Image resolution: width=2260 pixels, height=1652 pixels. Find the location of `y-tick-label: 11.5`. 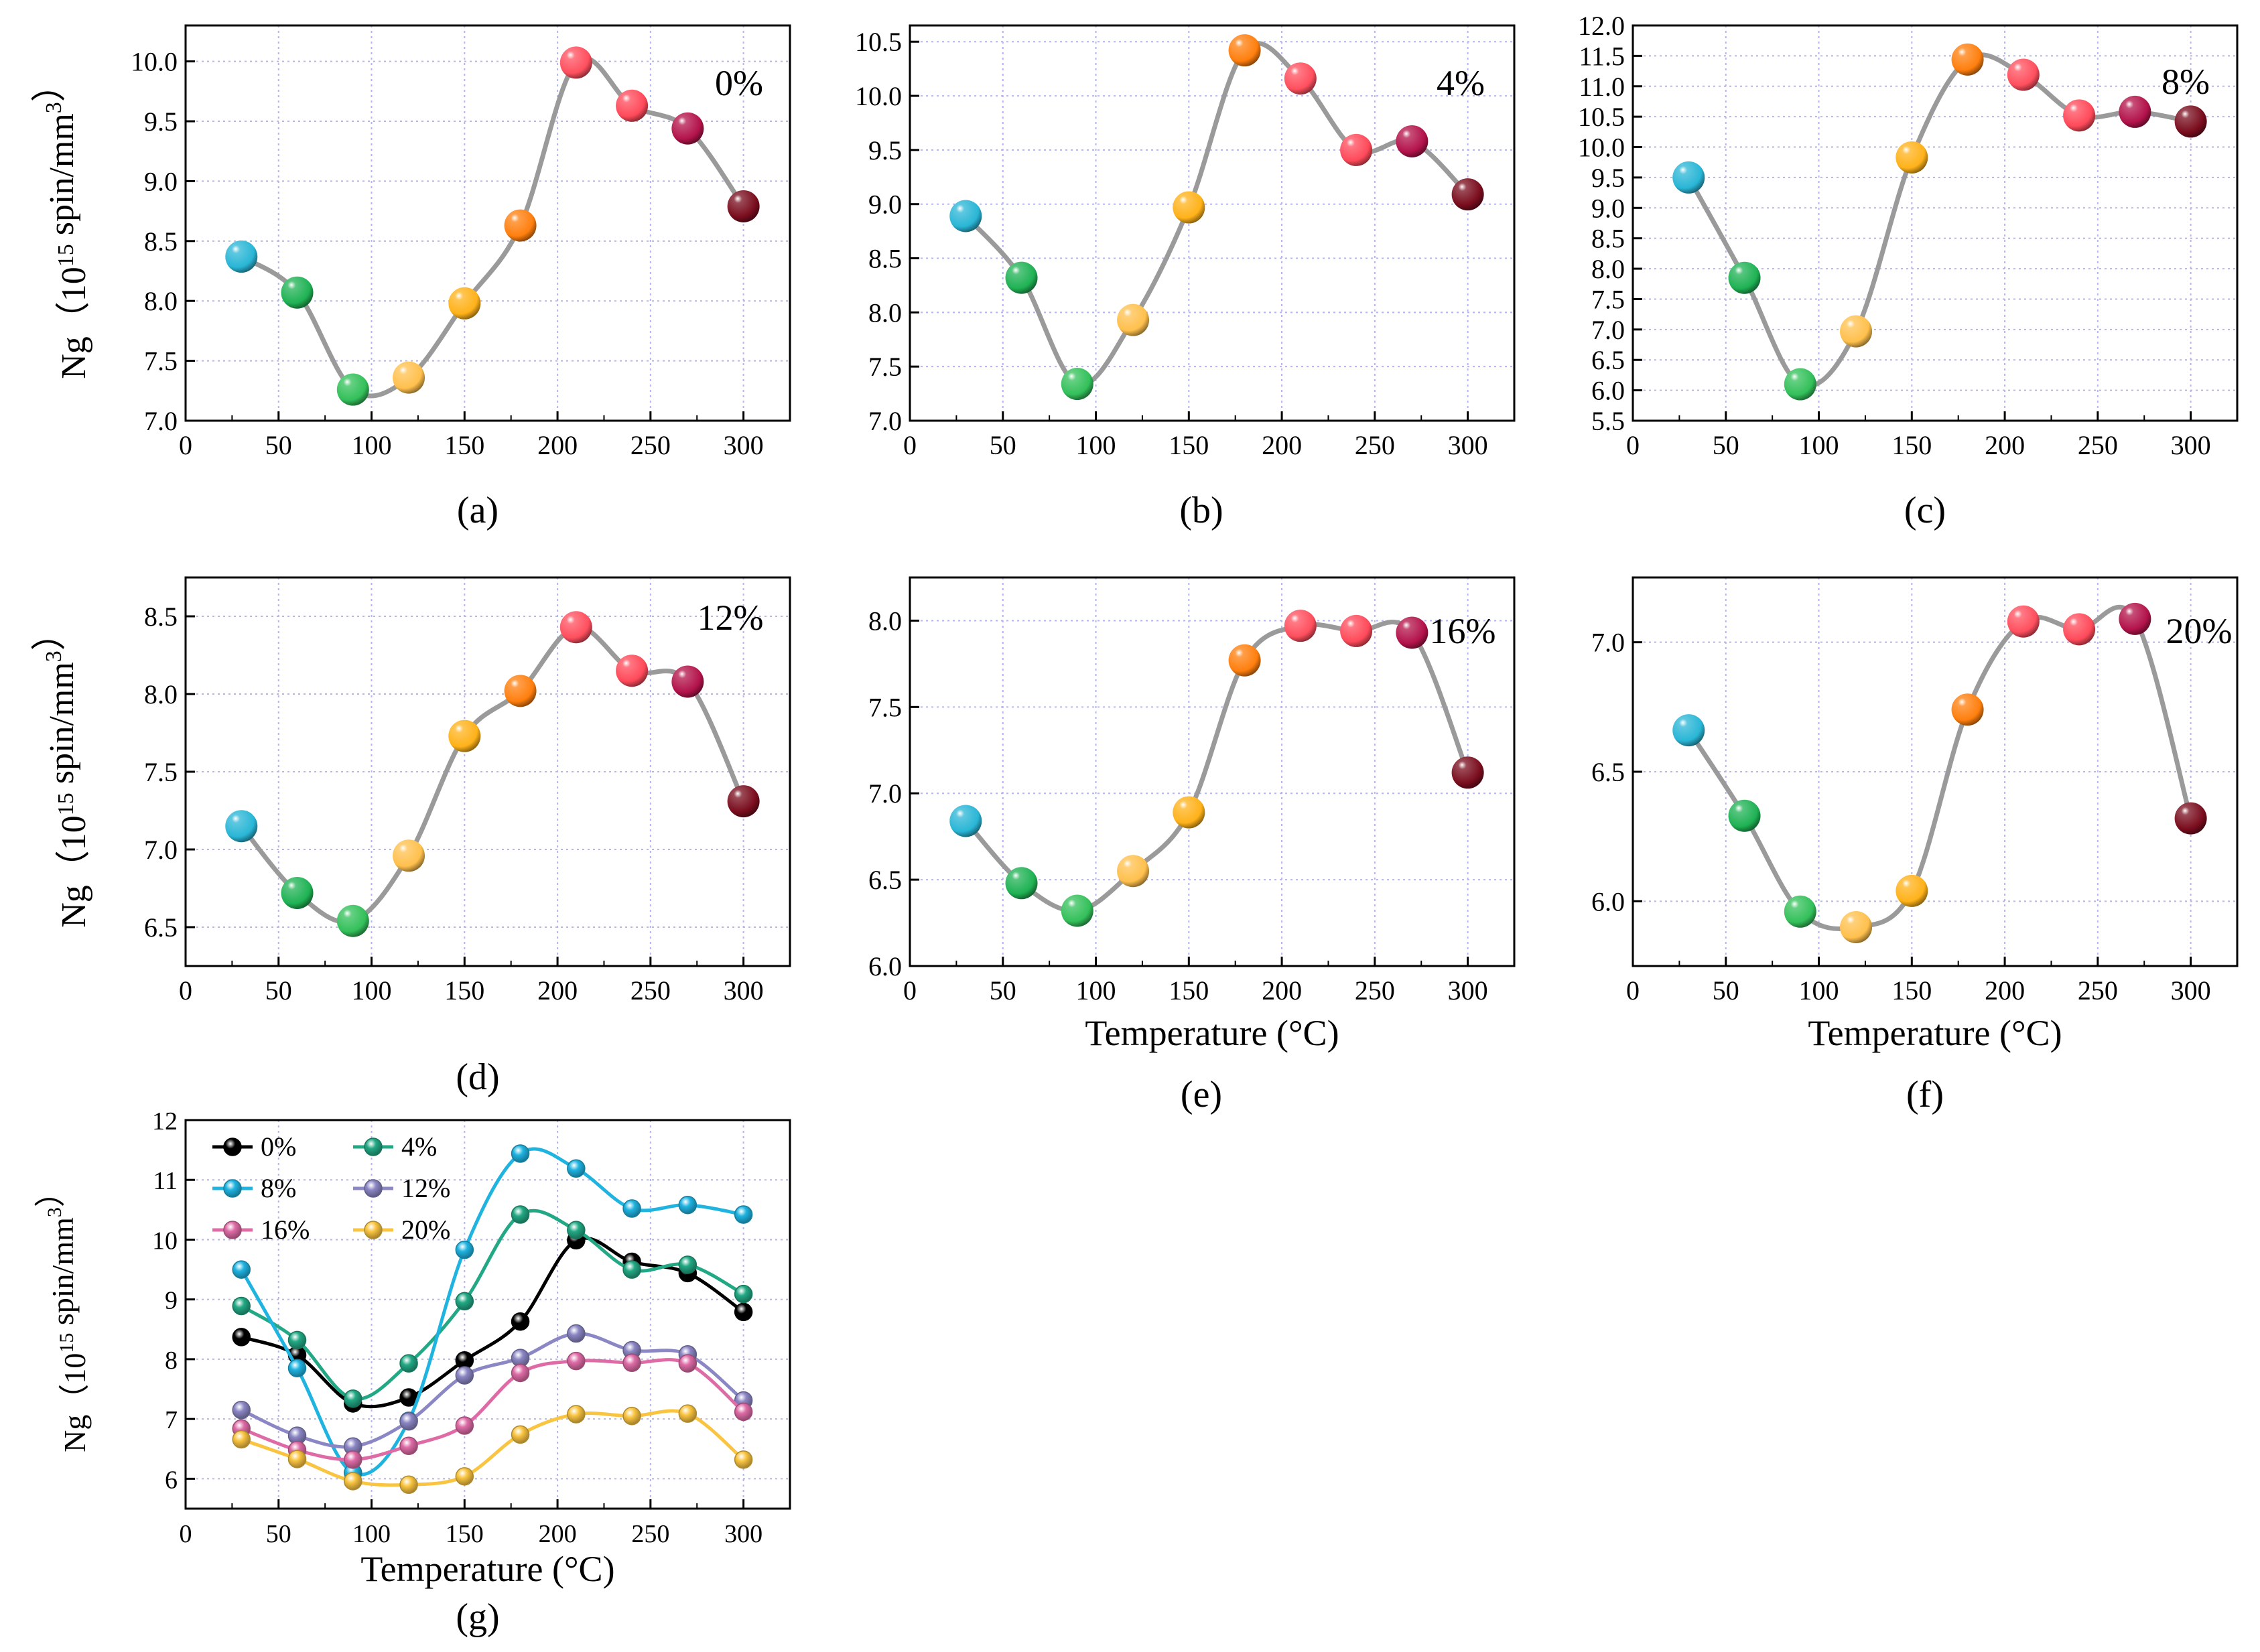

y-tick-label: 11.5 is located at coordinates (1602, 56).